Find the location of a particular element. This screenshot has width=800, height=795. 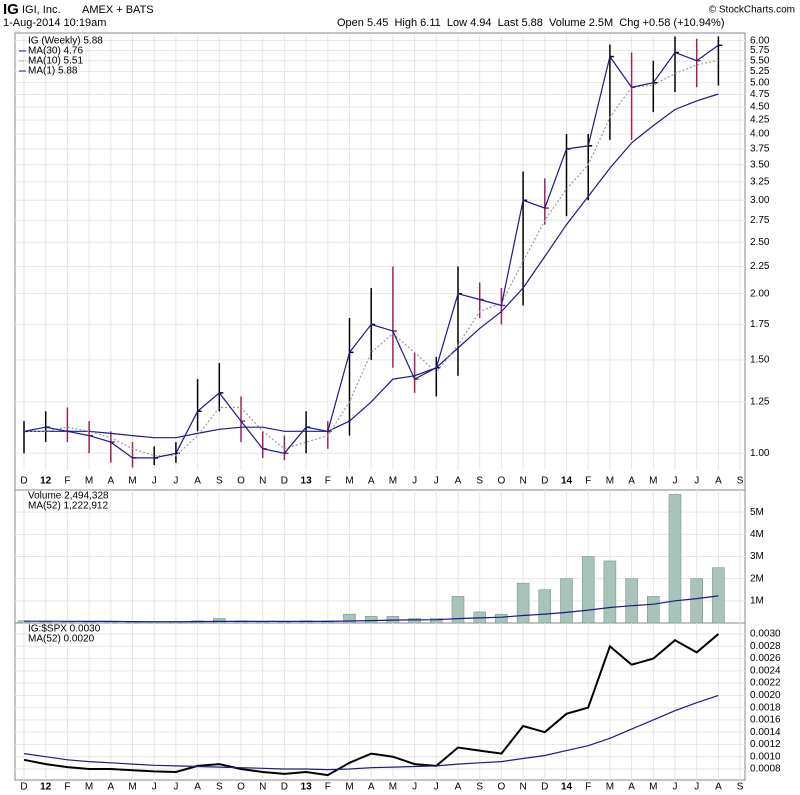

legend-entry: IG (Weekly) 5.88 is located at coordinates (65, 41).